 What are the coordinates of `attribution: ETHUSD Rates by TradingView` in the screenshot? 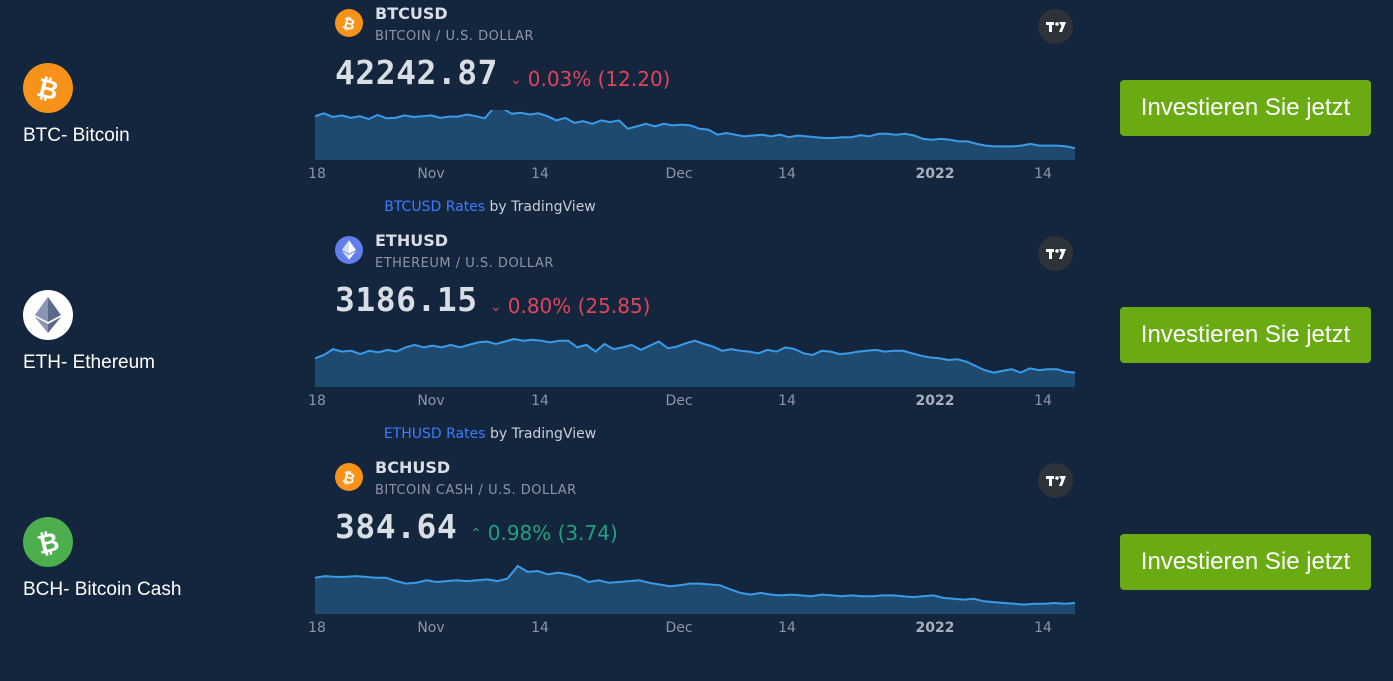 It's located at (490, 434).